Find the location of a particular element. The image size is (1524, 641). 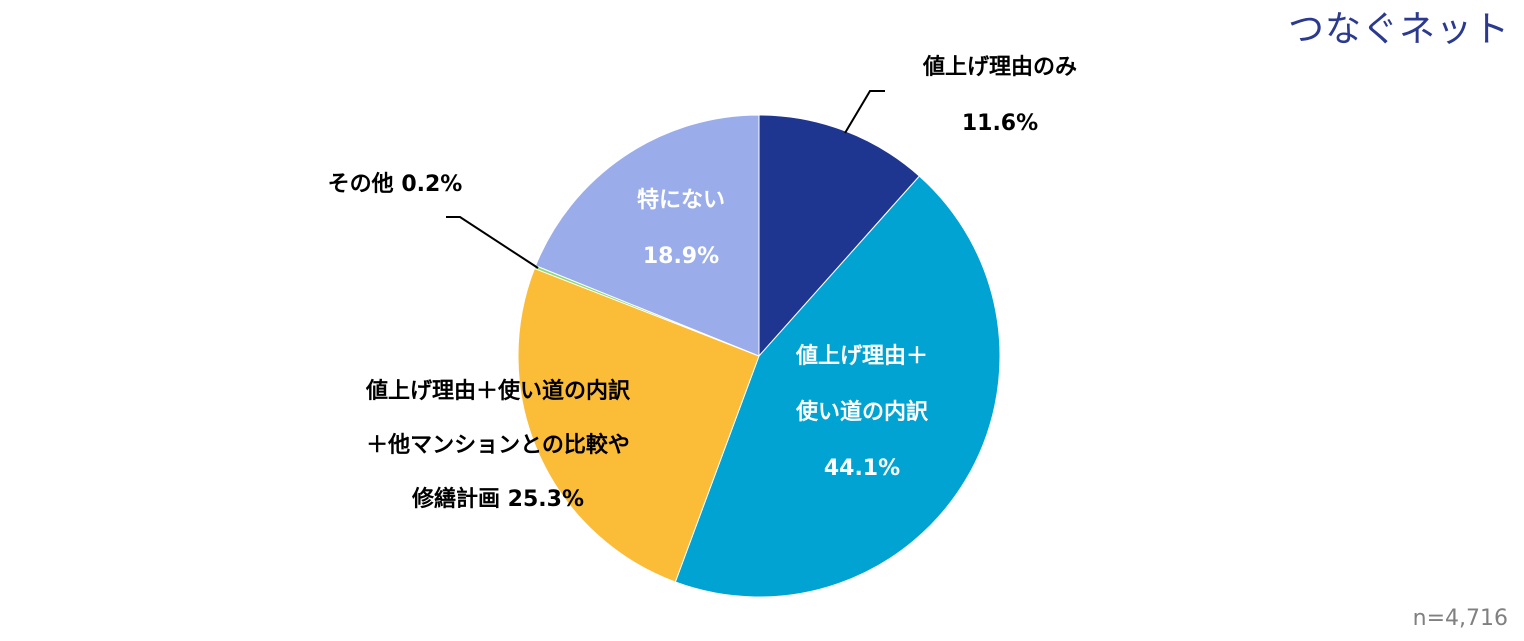

slice-value-label: 11.6% is located at coordinates (1000, 123).